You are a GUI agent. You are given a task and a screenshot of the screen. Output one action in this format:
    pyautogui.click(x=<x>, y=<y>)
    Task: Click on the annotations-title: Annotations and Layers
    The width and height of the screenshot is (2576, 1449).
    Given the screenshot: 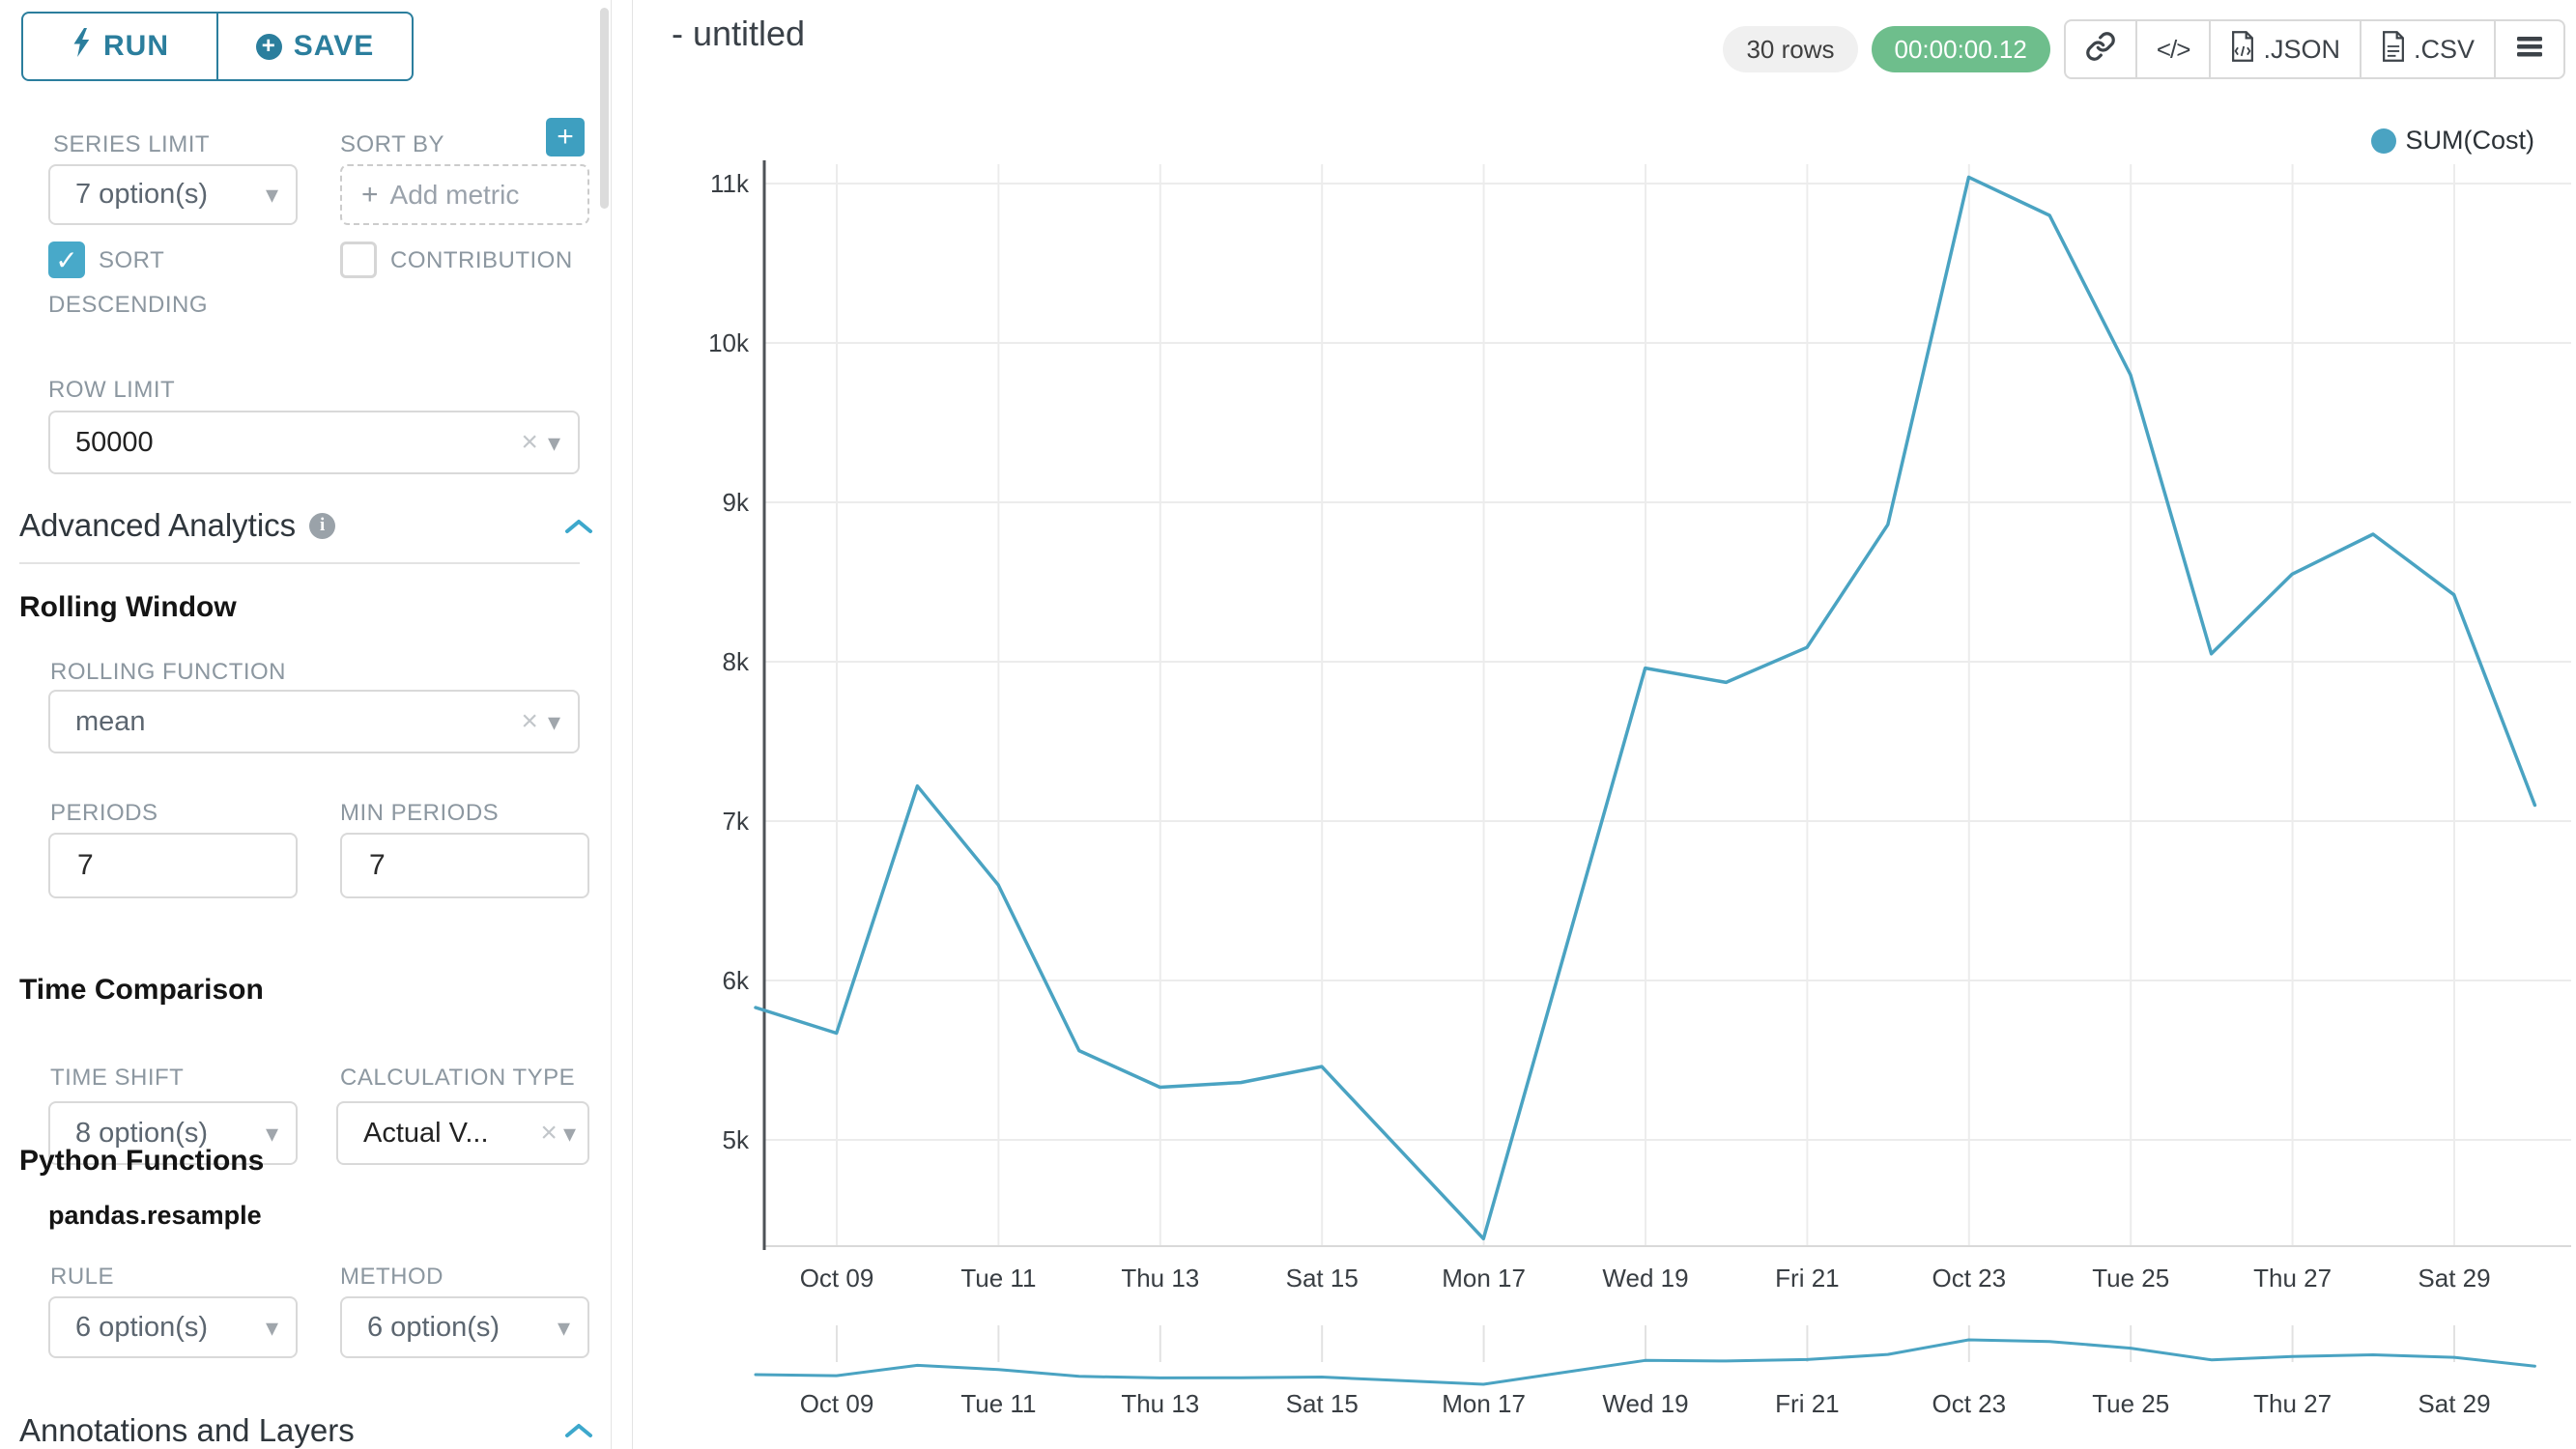 What is the action you would take?
    pyautogui.click(x=187, y=1430)
    